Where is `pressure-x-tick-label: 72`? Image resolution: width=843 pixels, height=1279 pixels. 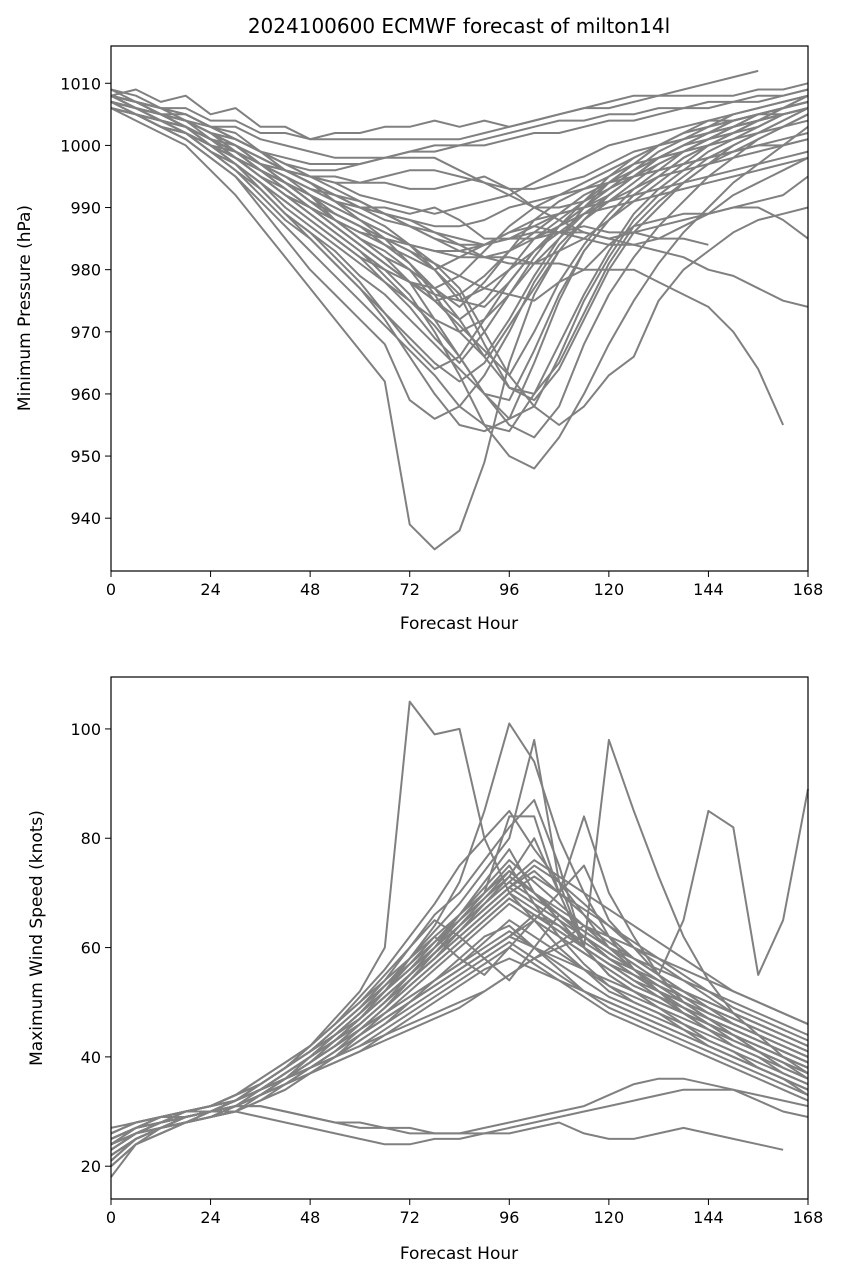
pressure-x-tick-label: 72 is located at coordinates (410, 589).